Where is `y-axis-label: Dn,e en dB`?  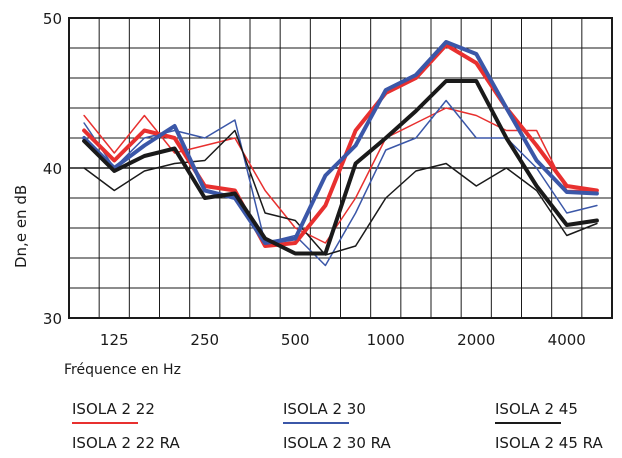
y-axis-label: Dn,e en dB is located at coordinates (21, 226).